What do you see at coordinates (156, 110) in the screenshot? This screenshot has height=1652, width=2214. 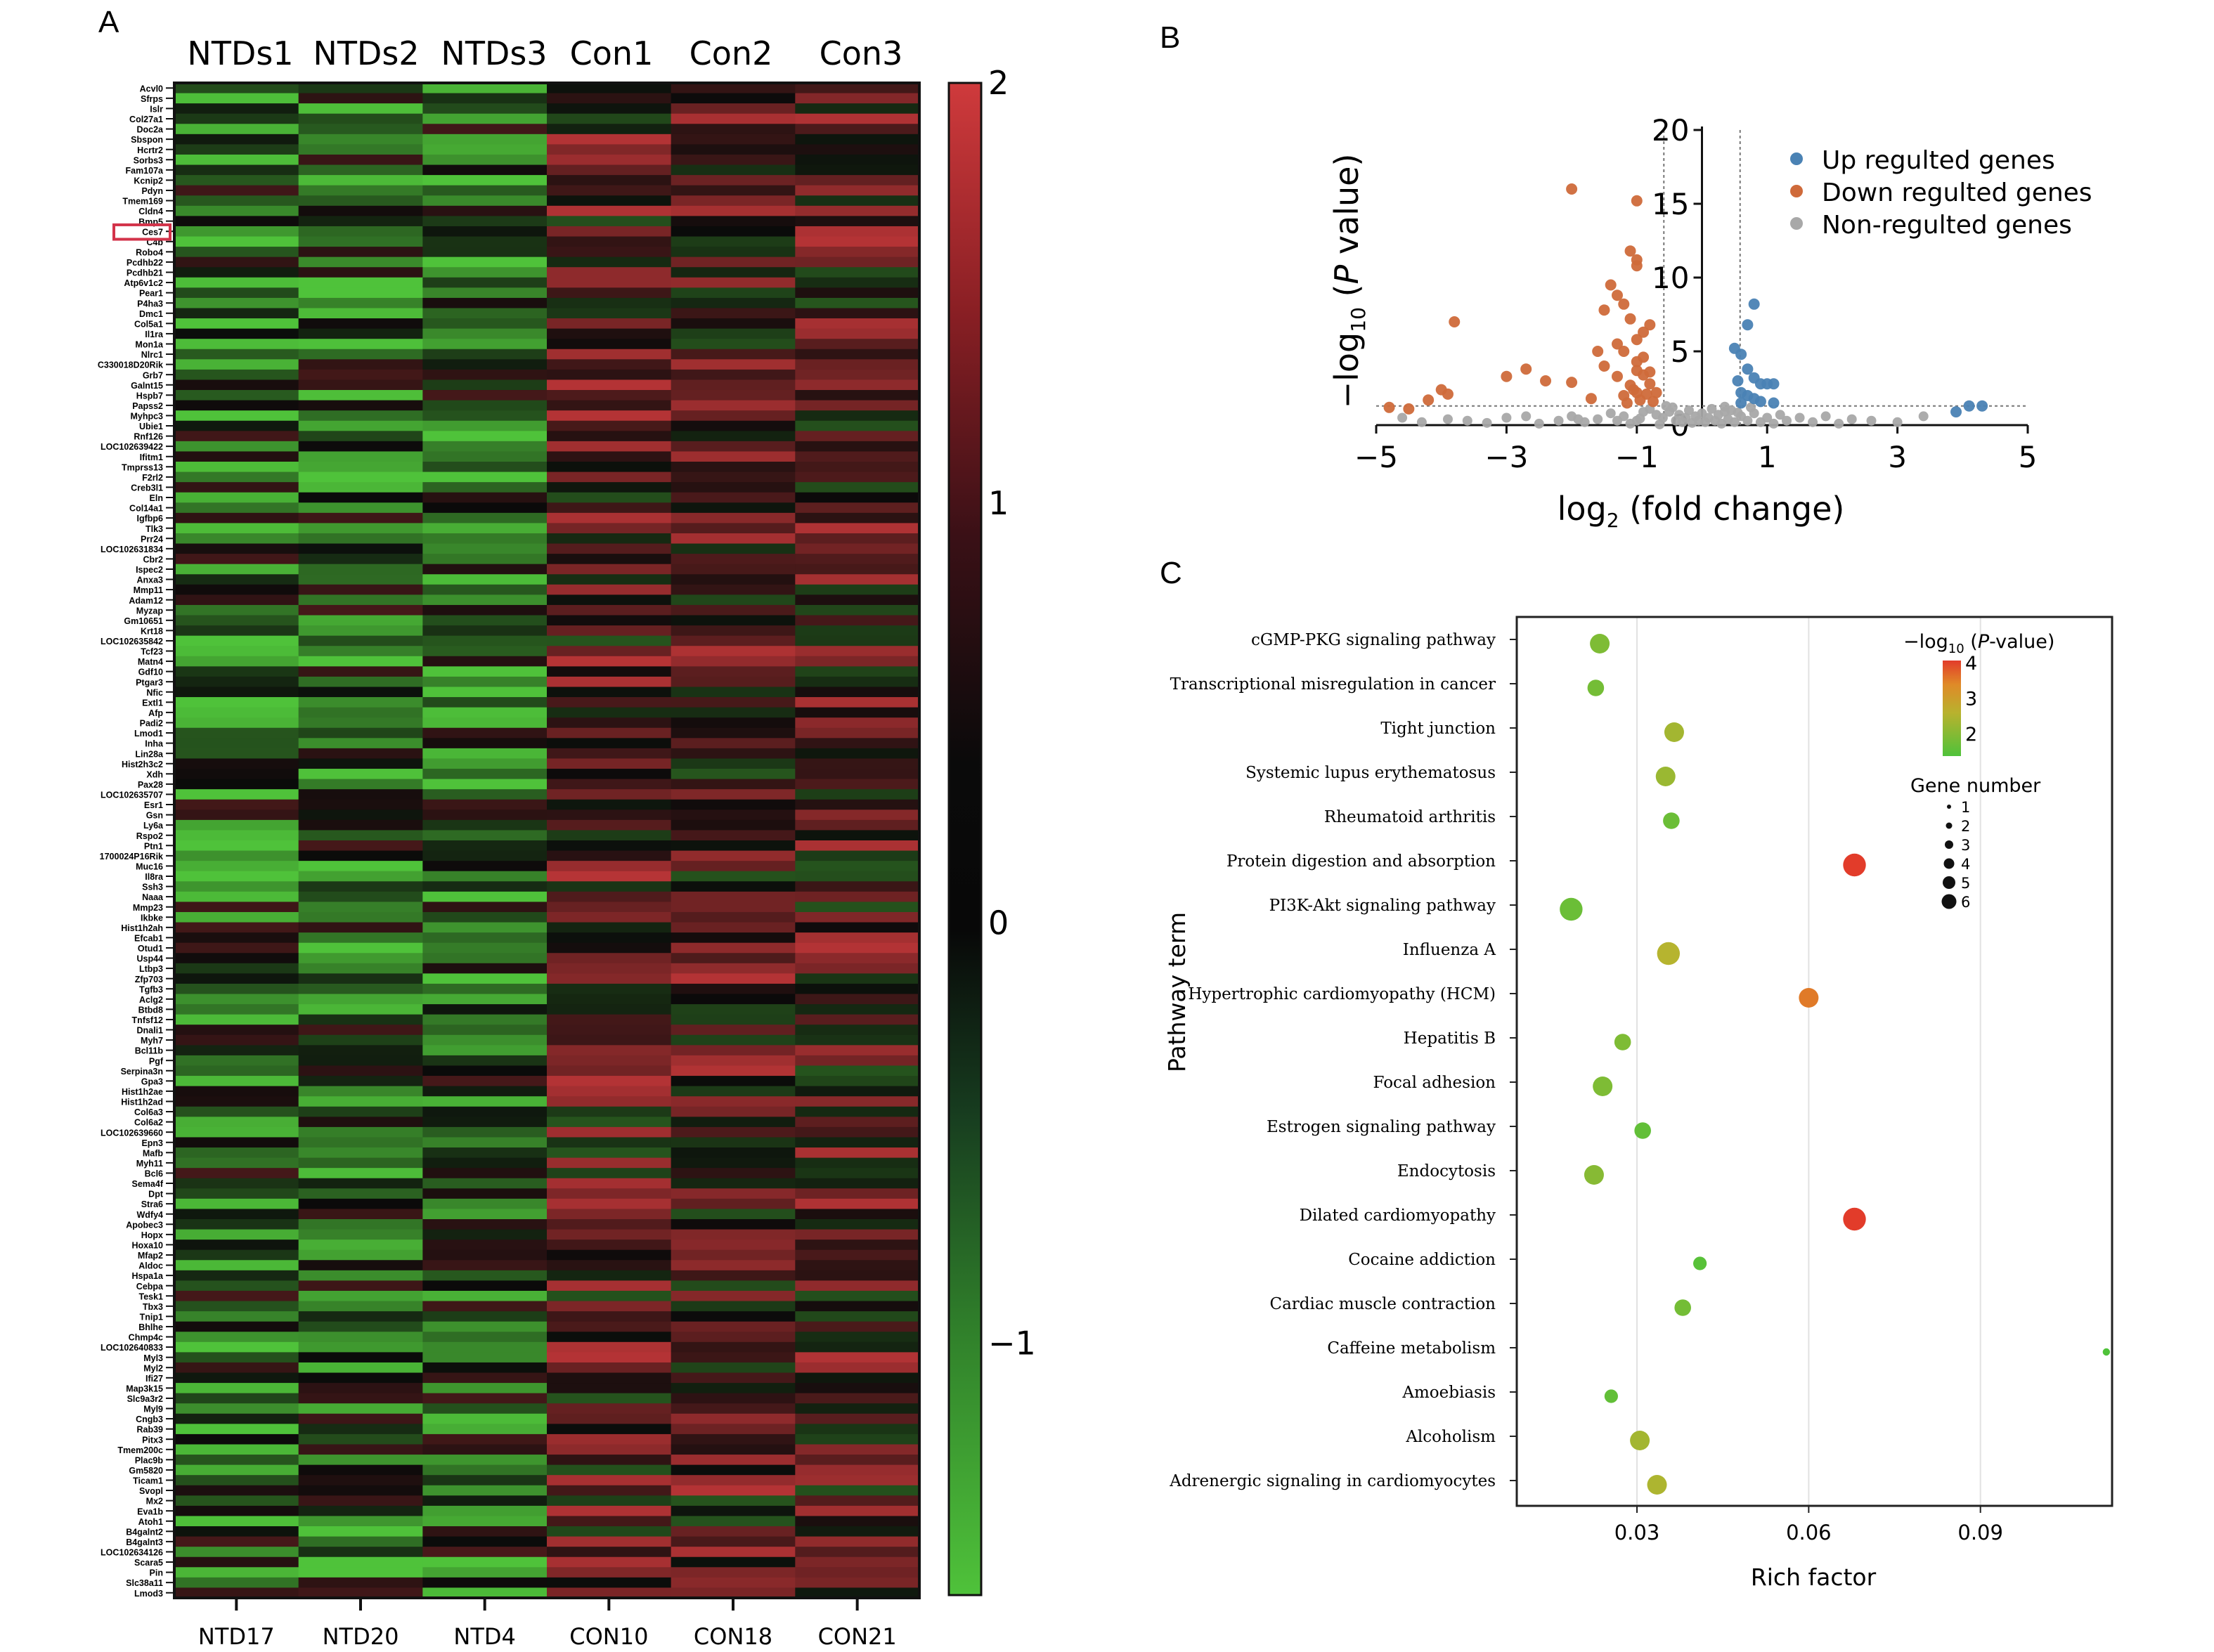 I see `gene-label: Islr` at bounding box center [156, 110].